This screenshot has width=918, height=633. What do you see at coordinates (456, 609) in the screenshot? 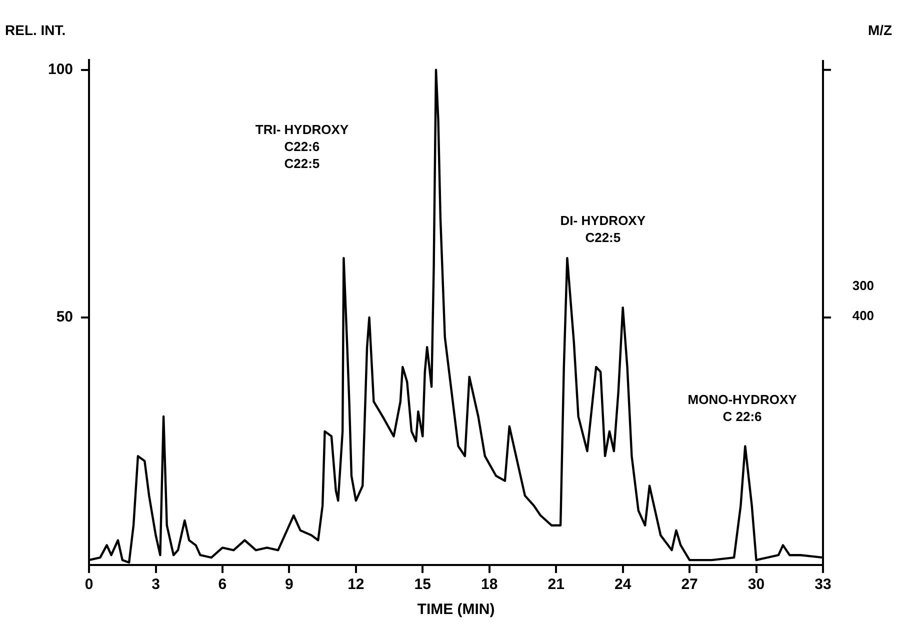
I see `x-axis-title: TIME (MIN)` at bounding box center [456, 609].